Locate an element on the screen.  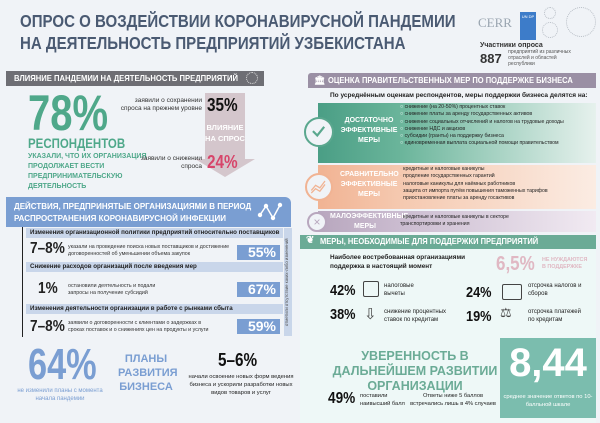
action-row-badge: 55% is located at coordinates (258, 252).